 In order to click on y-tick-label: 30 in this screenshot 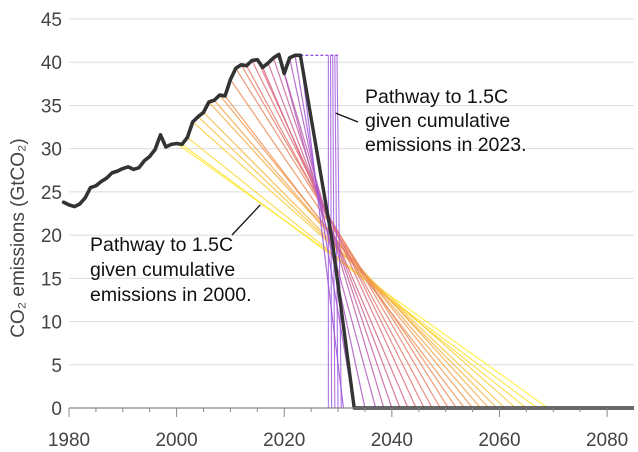, I will do `click(51, 150)`.